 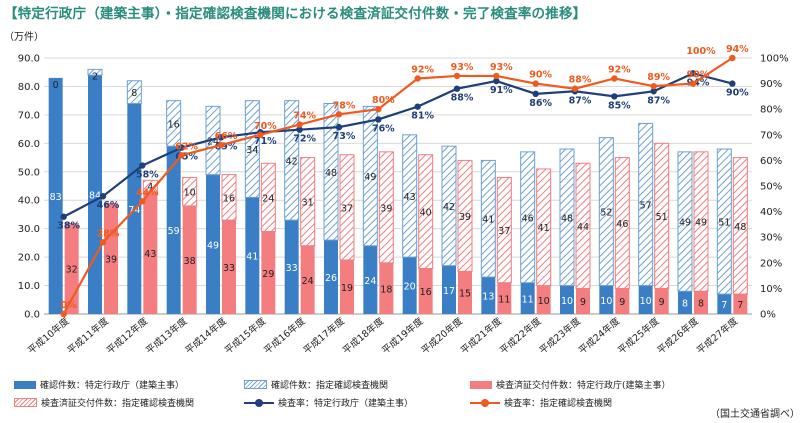 What do you see at coordinates (127, 336) in the screenshot?
I see `x-tick-label: 平成12年度` at bounding box center [127, 336].